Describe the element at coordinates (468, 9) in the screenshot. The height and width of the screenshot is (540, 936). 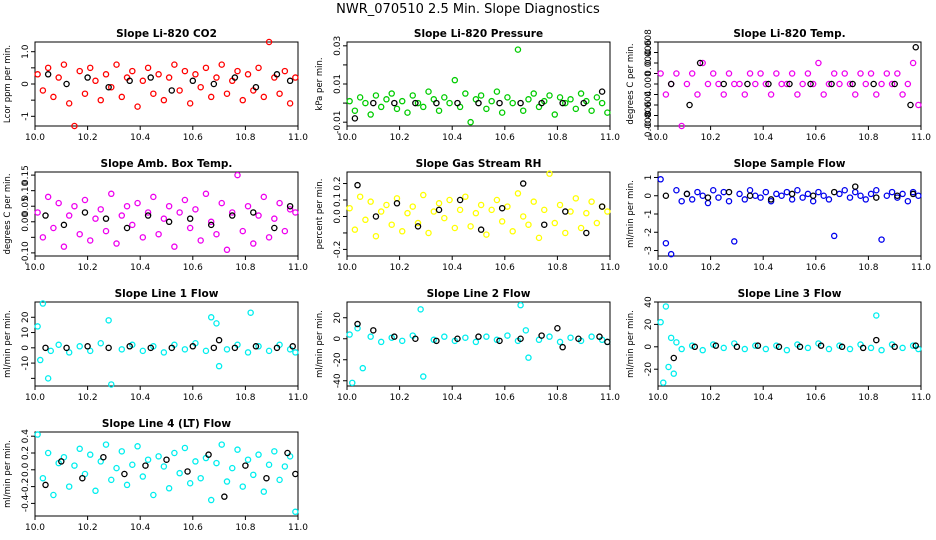
I see `figure-title: NWR_070510 2.5 Min. Slope Diagnostics` at that location.